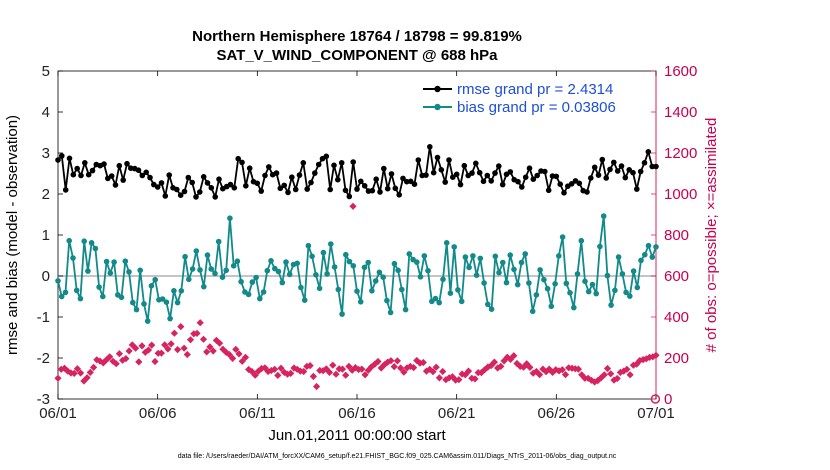 The image size is (830, 470). I want to click on y-tick-label-right: 1600, so click(680, 71).